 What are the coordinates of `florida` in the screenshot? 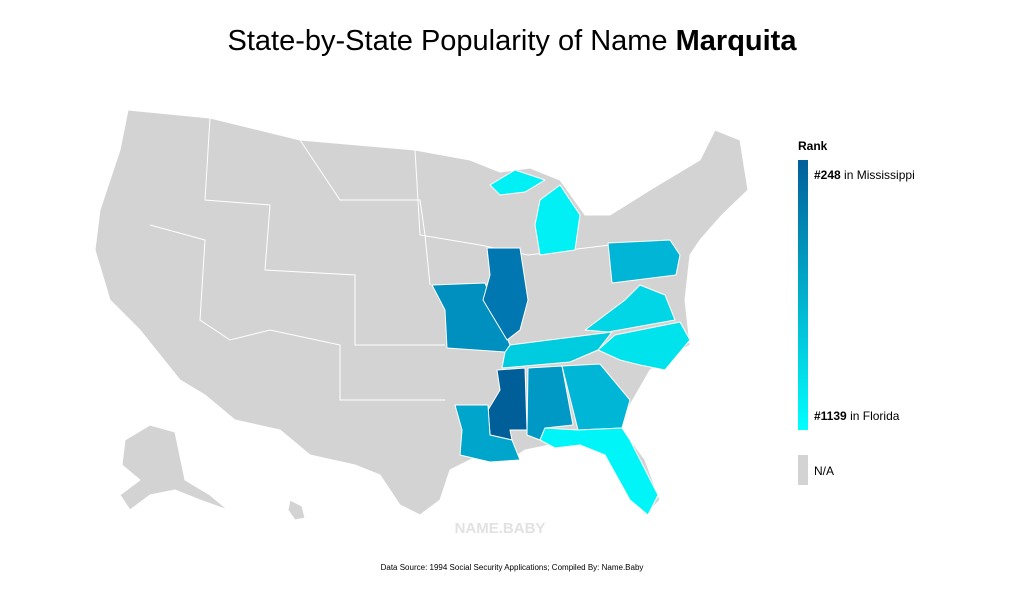 It's located at (599, 471).